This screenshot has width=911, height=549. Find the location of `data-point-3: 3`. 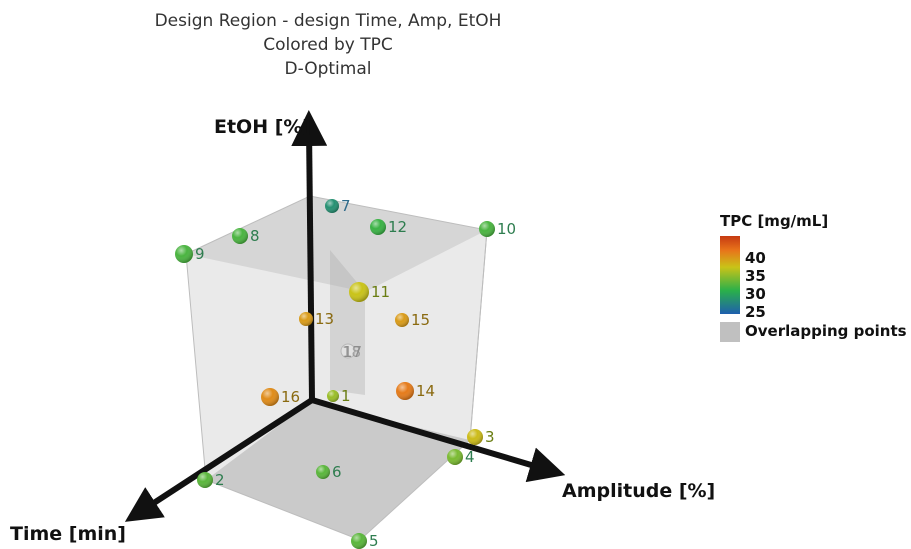

data-point-3: 3 is located at coordinates (481, 437).